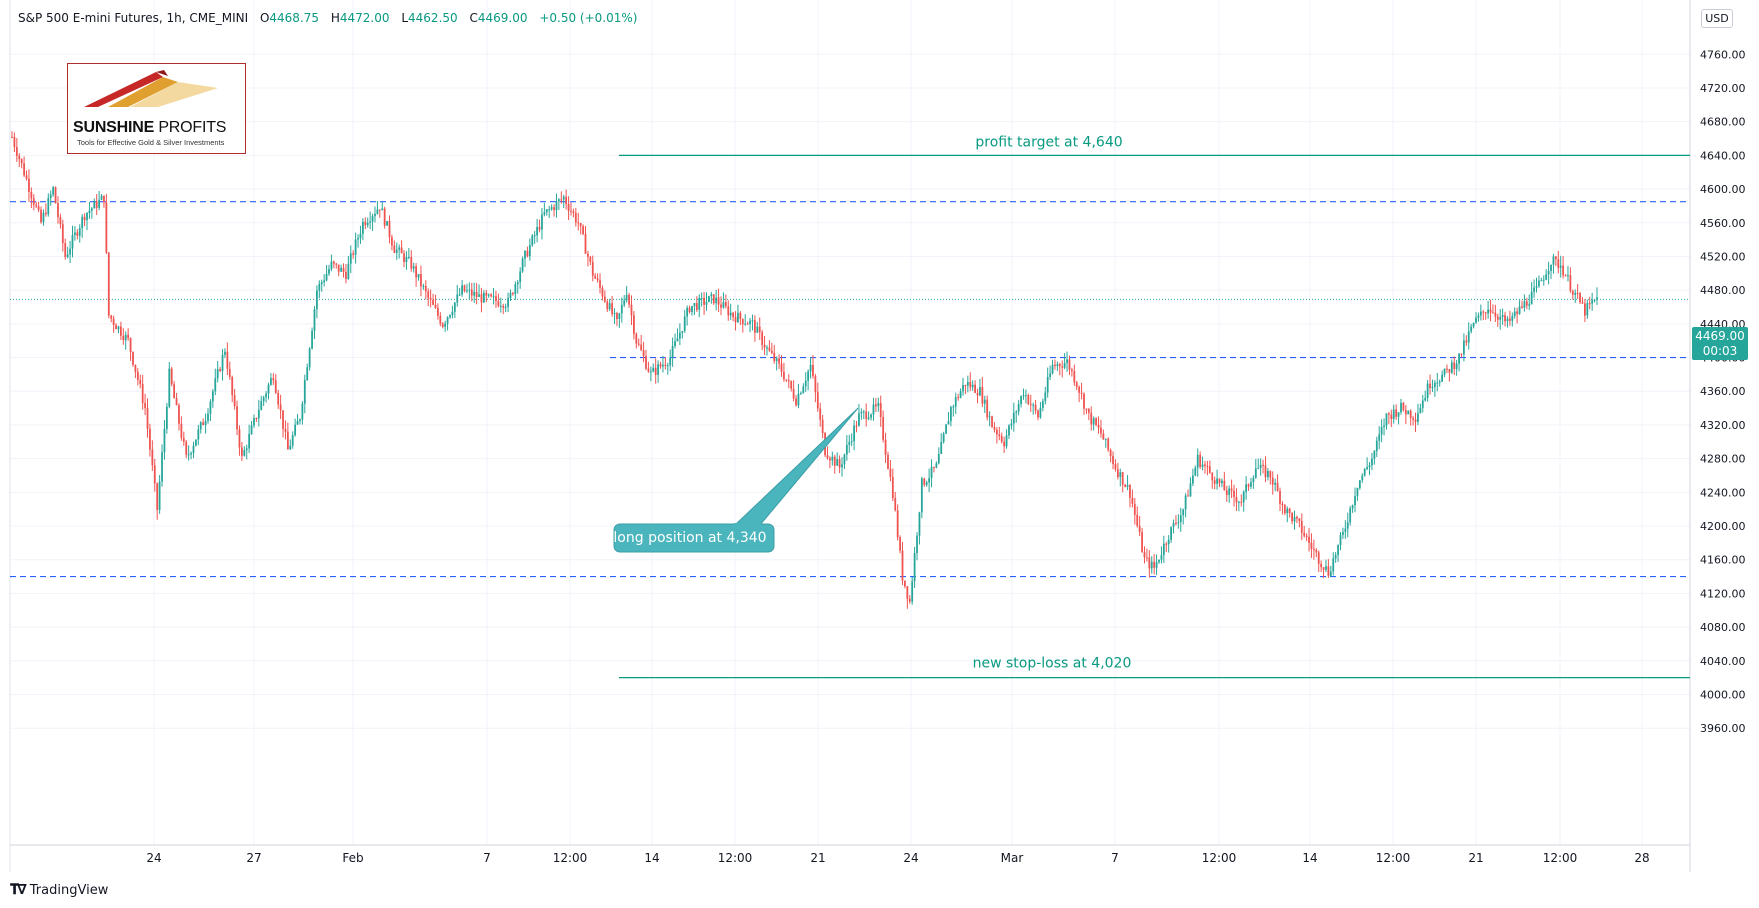 The image size is (1759, 908). I want to click on currency-button: USD, so click(1717, 18).